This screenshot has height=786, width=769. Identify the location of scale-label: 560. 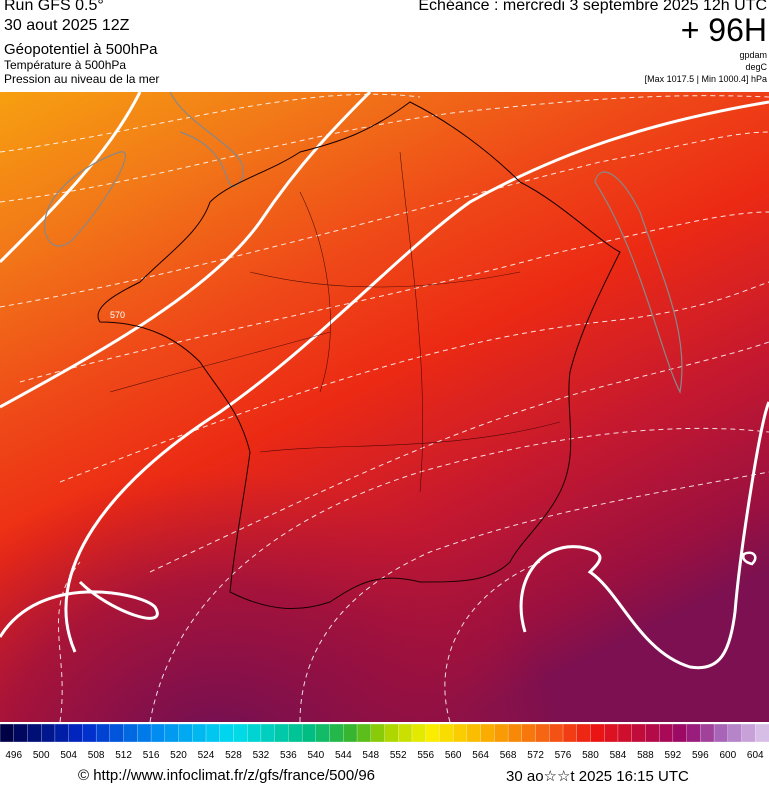
(453, 755).